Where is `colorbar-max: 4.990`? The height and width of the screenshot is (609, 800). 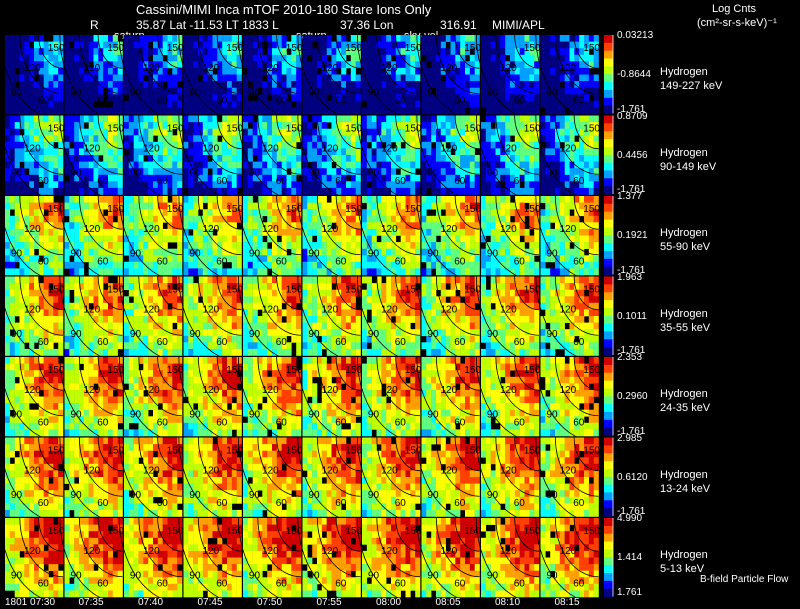 colorbar-max: 4.990 is located at coordinates (630, 518).